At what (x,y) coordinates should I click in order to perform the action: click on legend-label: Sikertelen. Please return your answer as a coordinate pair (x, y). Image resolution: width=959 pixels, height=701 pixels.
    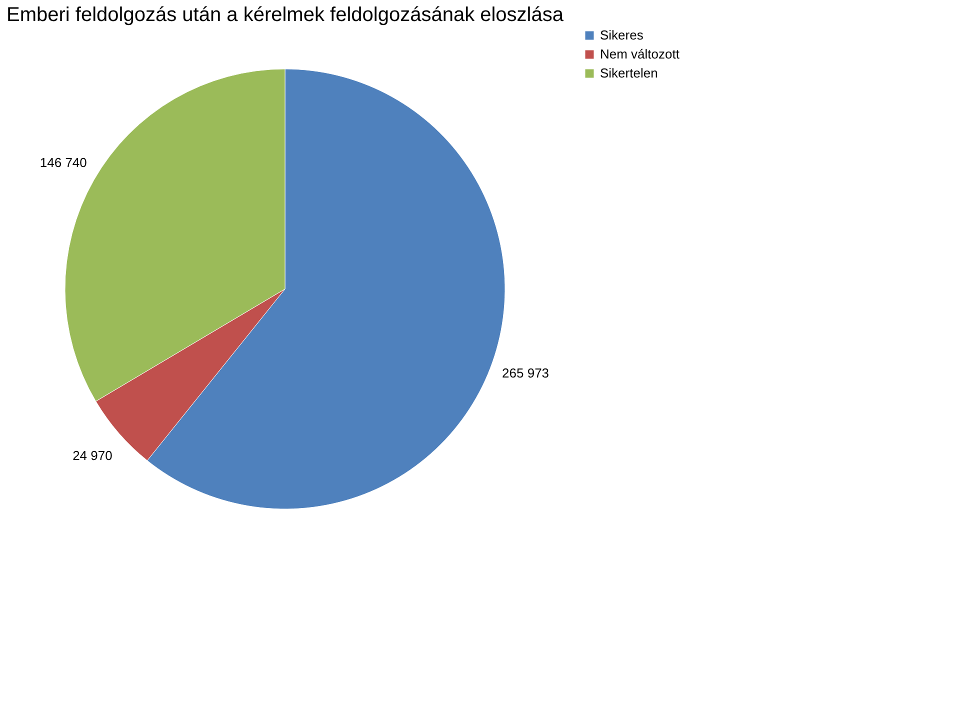
    Looking at the image, I should click on (629, 73).